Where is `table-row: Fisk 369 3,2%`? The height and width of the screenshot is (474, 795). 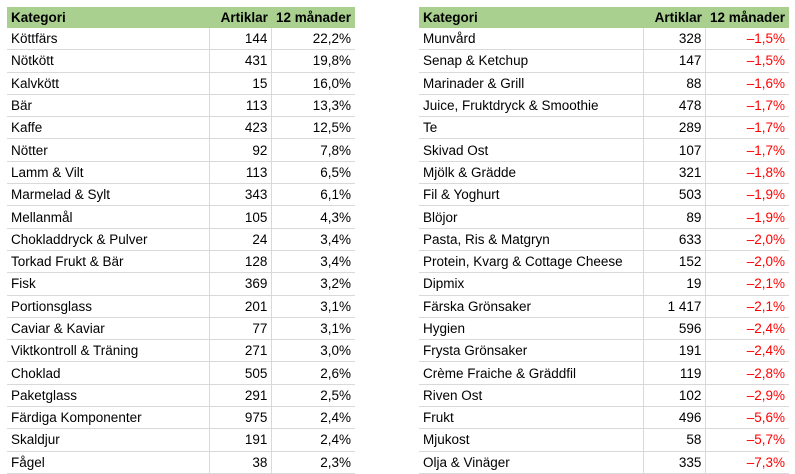 table-row: Fisk 369 3,2% is located at coordinates (181, 284).